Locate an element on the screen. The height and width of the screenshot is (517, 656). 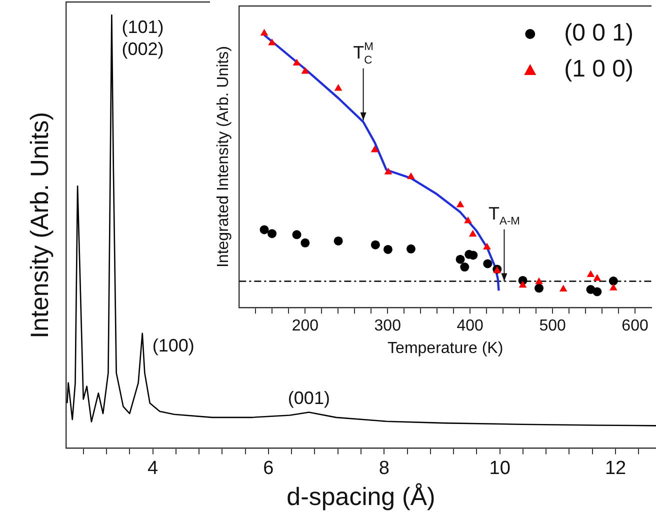
x-tick-label: 200 is located at coordinates (305, 326).